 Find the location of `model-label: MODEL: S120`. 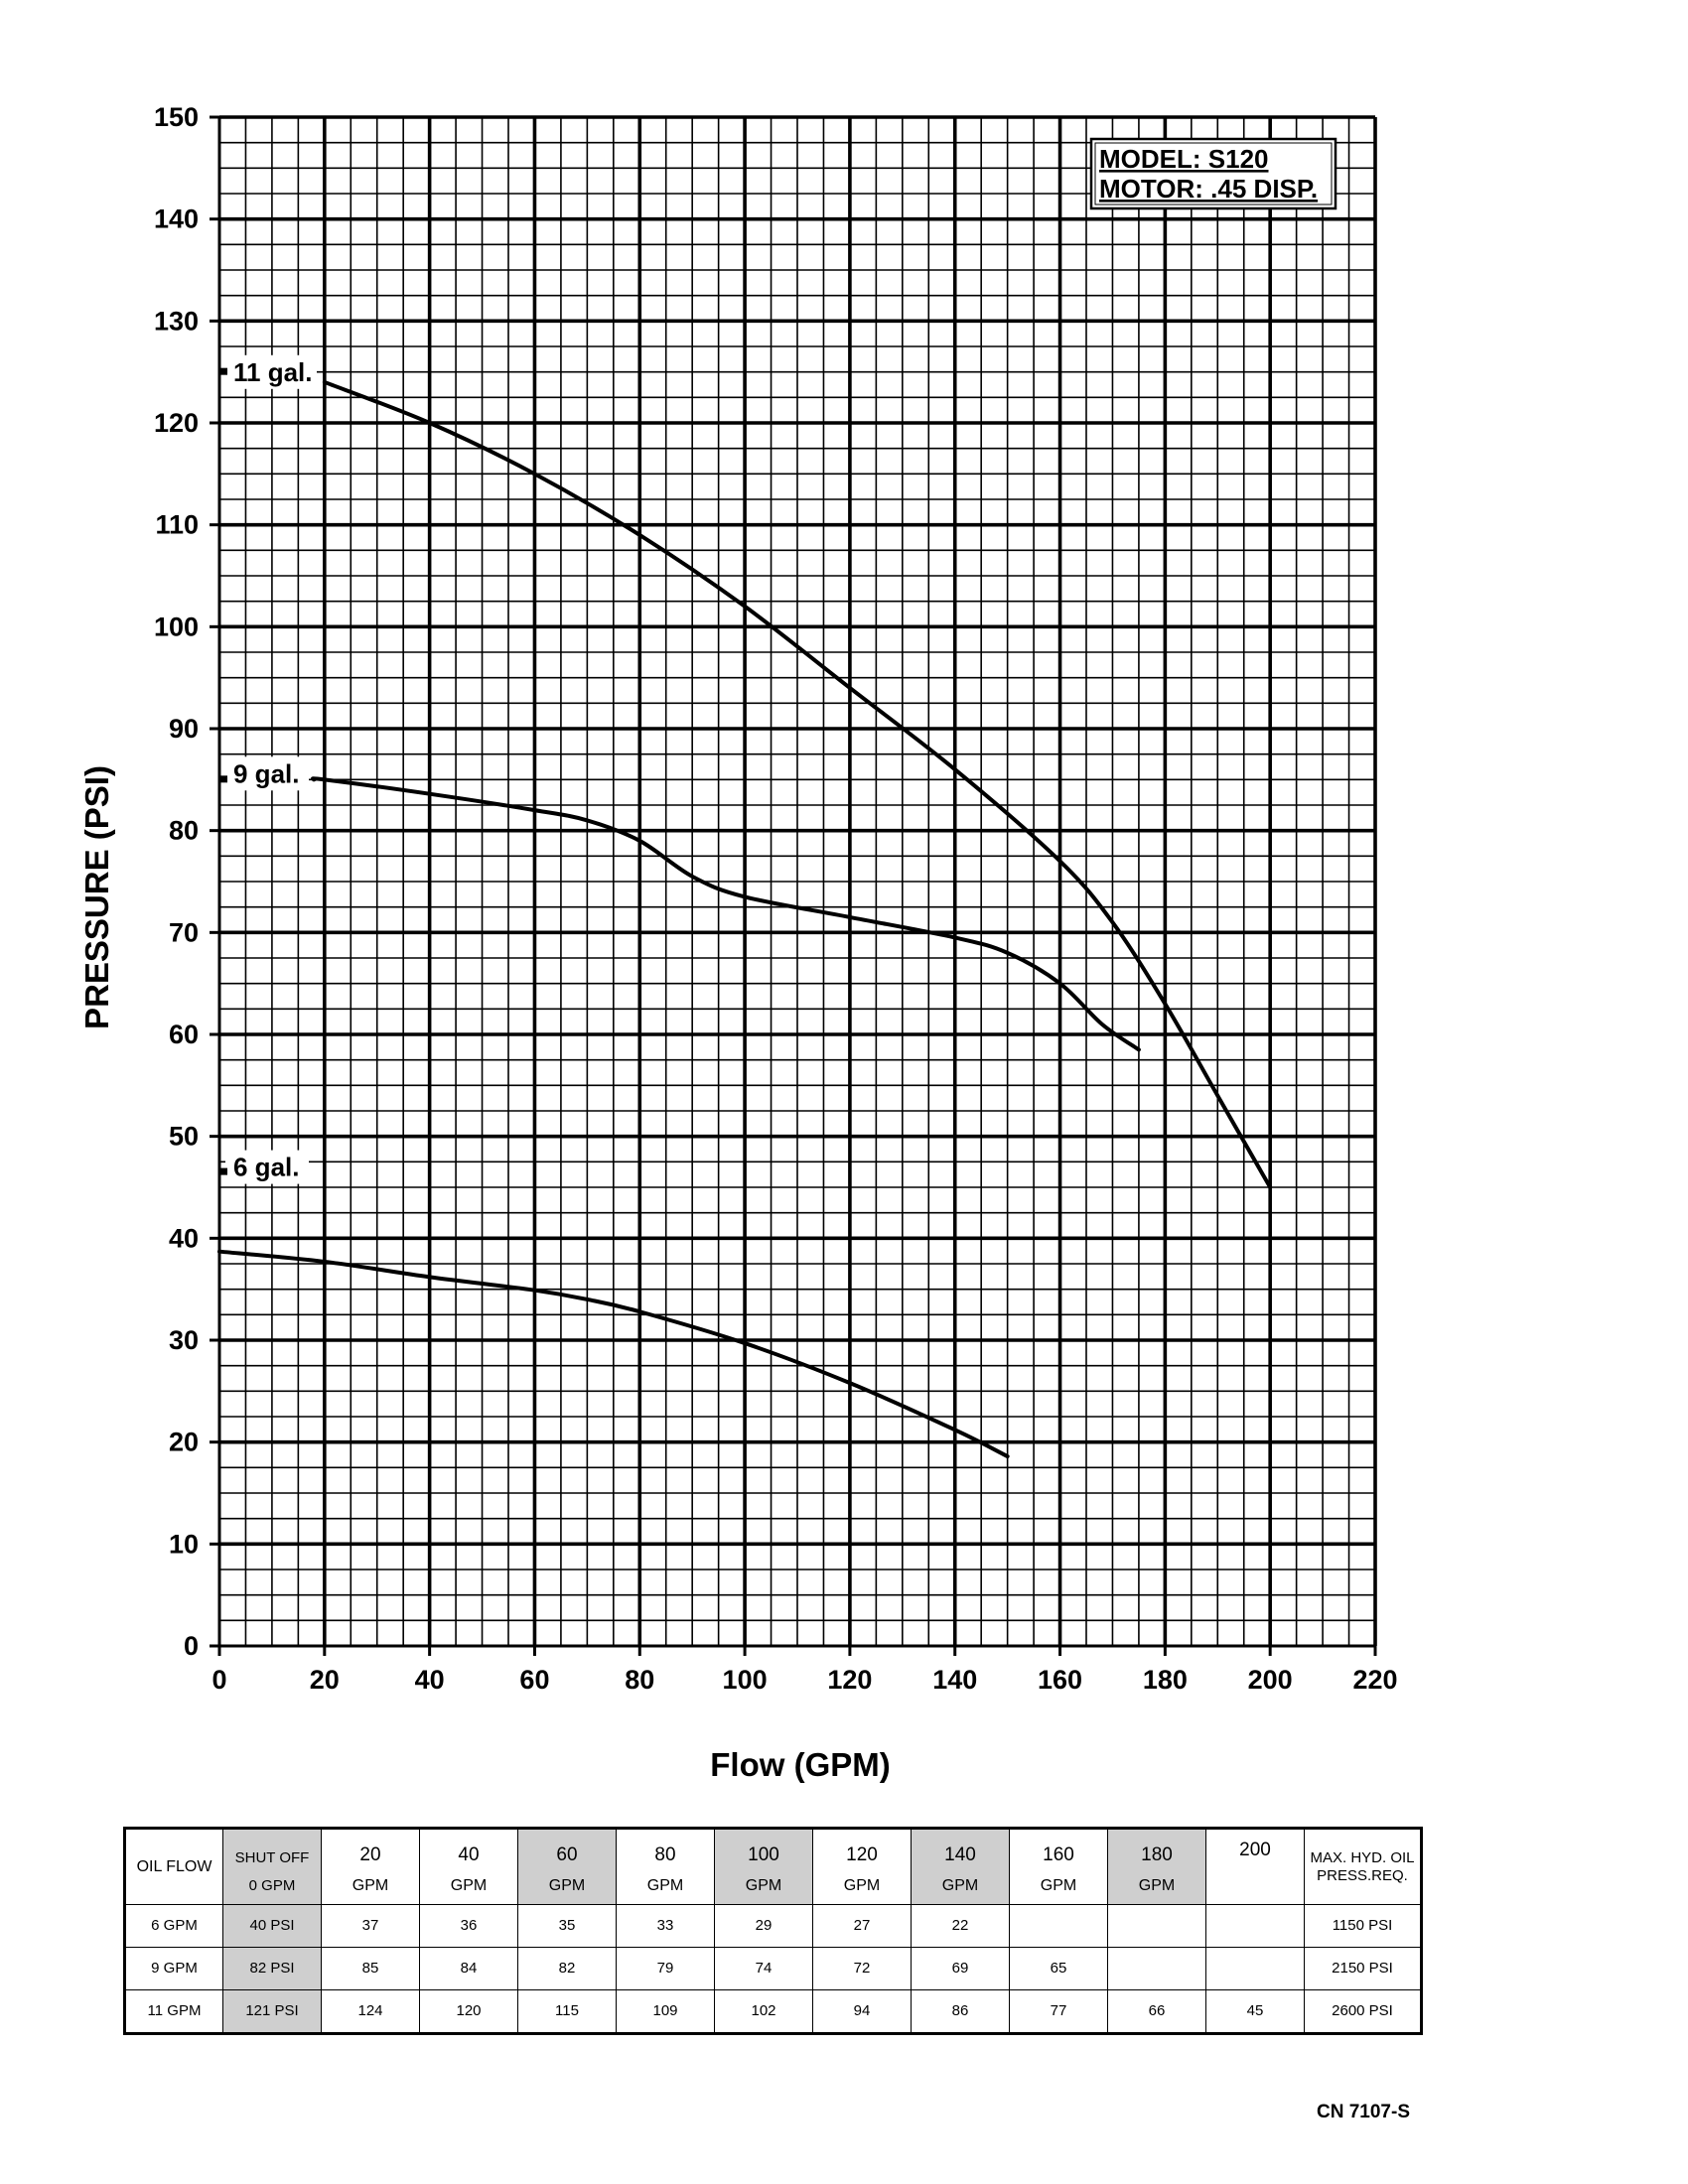

model-label: MODEL: S120 is located at coordinates (1184, 159).